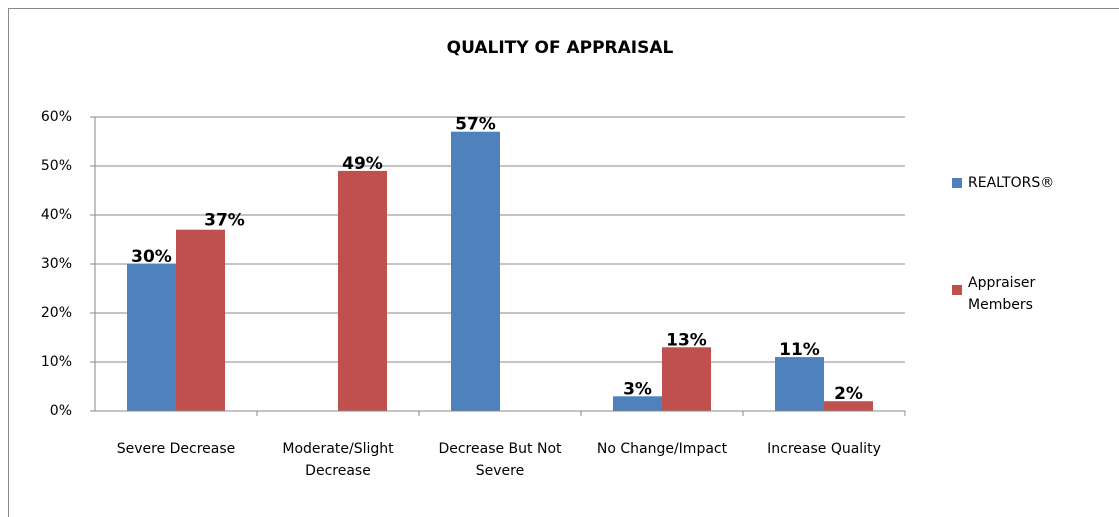  What do you see at coordinates (56, 117) in the screenshot?
I see `y-tick-label: 60%` at bounding box center [56, 117].